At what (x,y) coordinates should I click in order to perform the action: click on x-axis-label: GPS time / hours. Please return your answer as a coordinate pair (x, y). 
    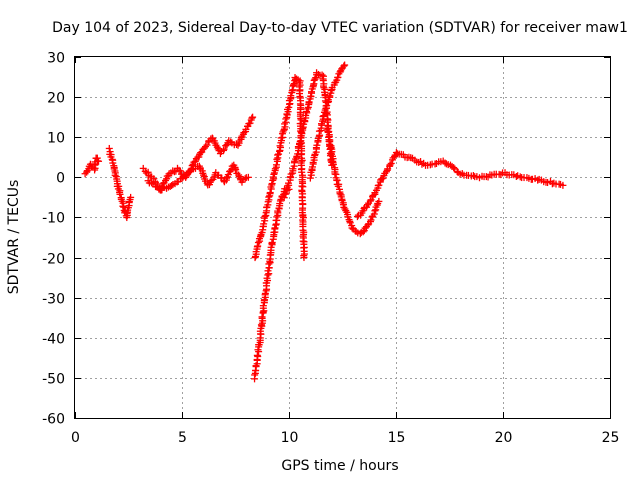
    Looking at the image, I should click on (339, 466).